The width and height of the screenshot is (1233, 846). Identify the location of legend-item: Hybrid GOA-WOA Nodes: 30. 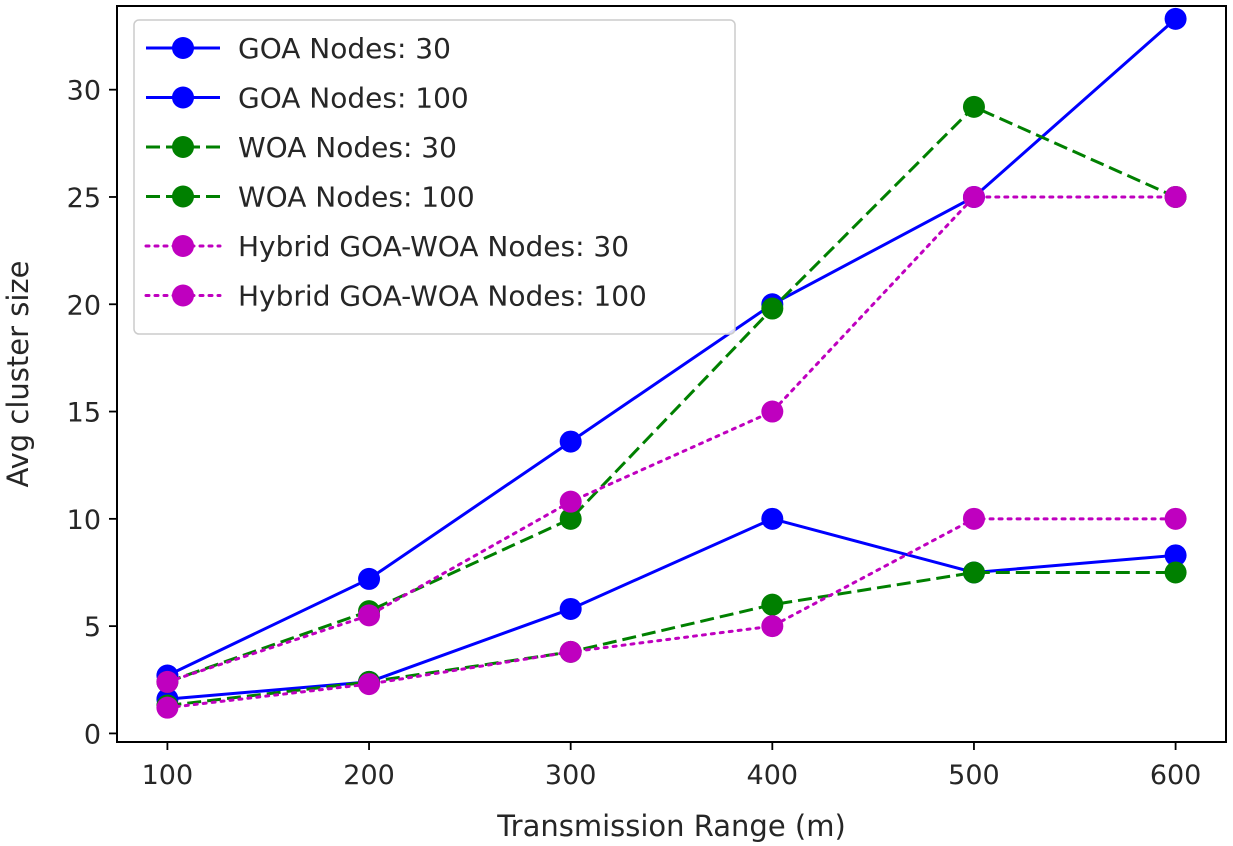
(386, 246).